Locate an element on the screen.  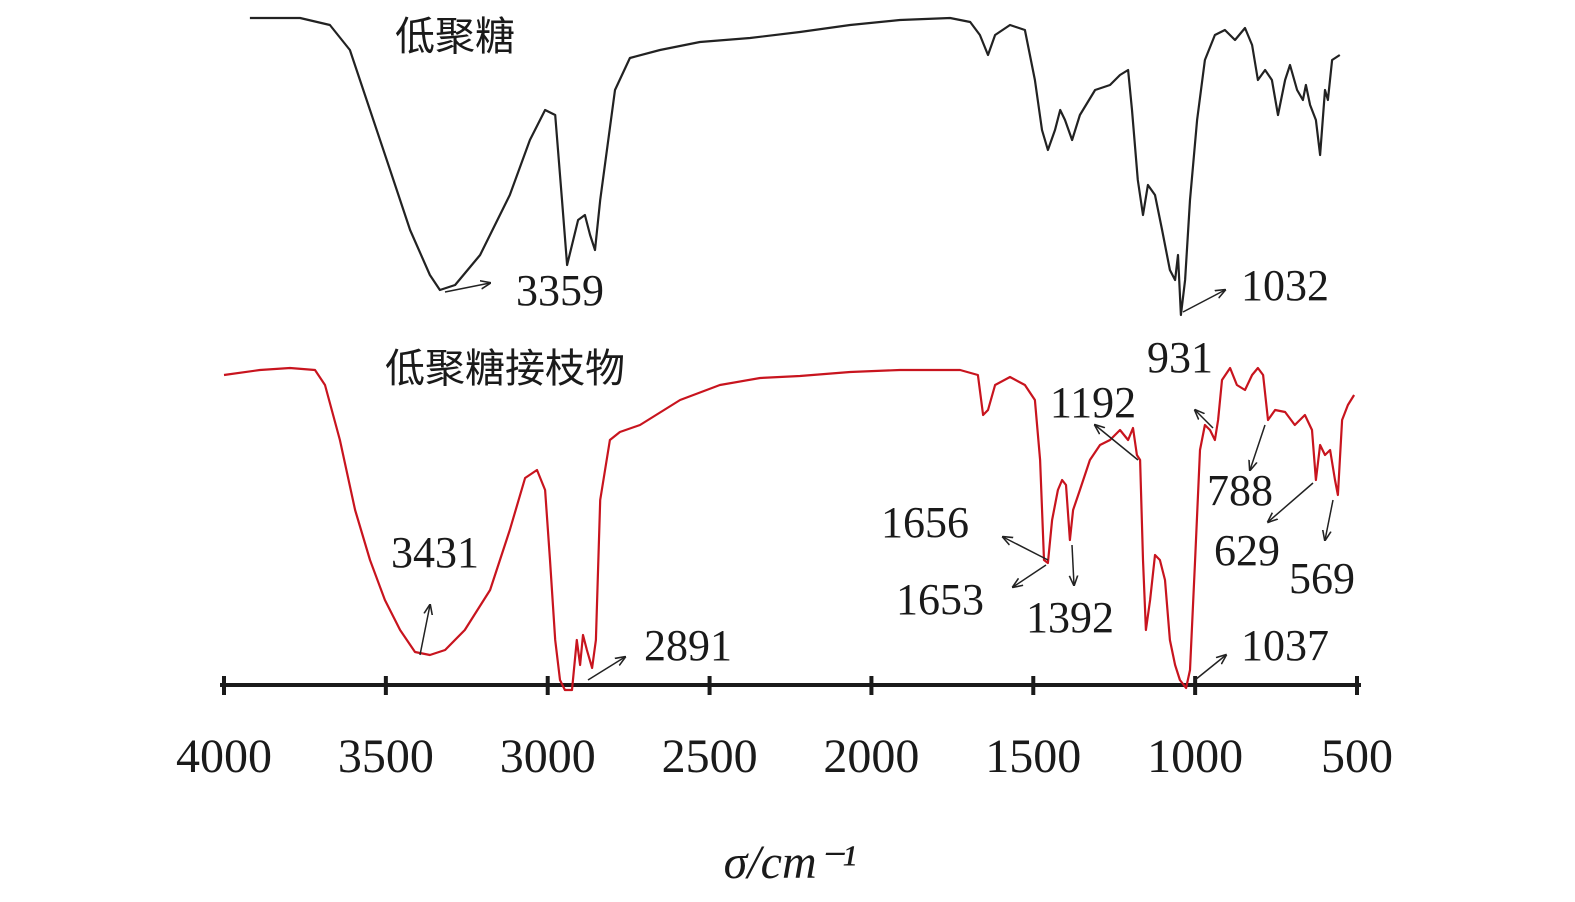
peak-label: 629 is located at coordinates (1247, 550).